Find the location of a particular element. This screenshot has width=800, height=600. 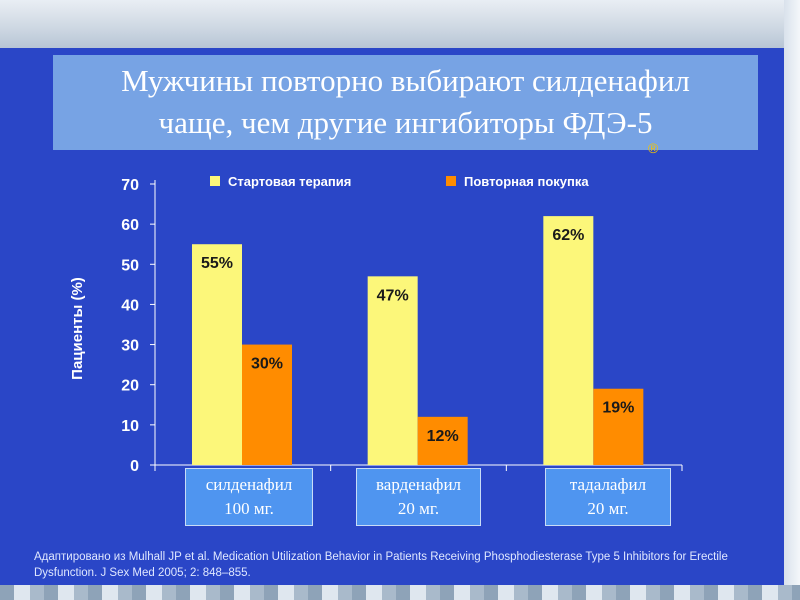

registered-mark: ® is located at coordinates (653, 148).